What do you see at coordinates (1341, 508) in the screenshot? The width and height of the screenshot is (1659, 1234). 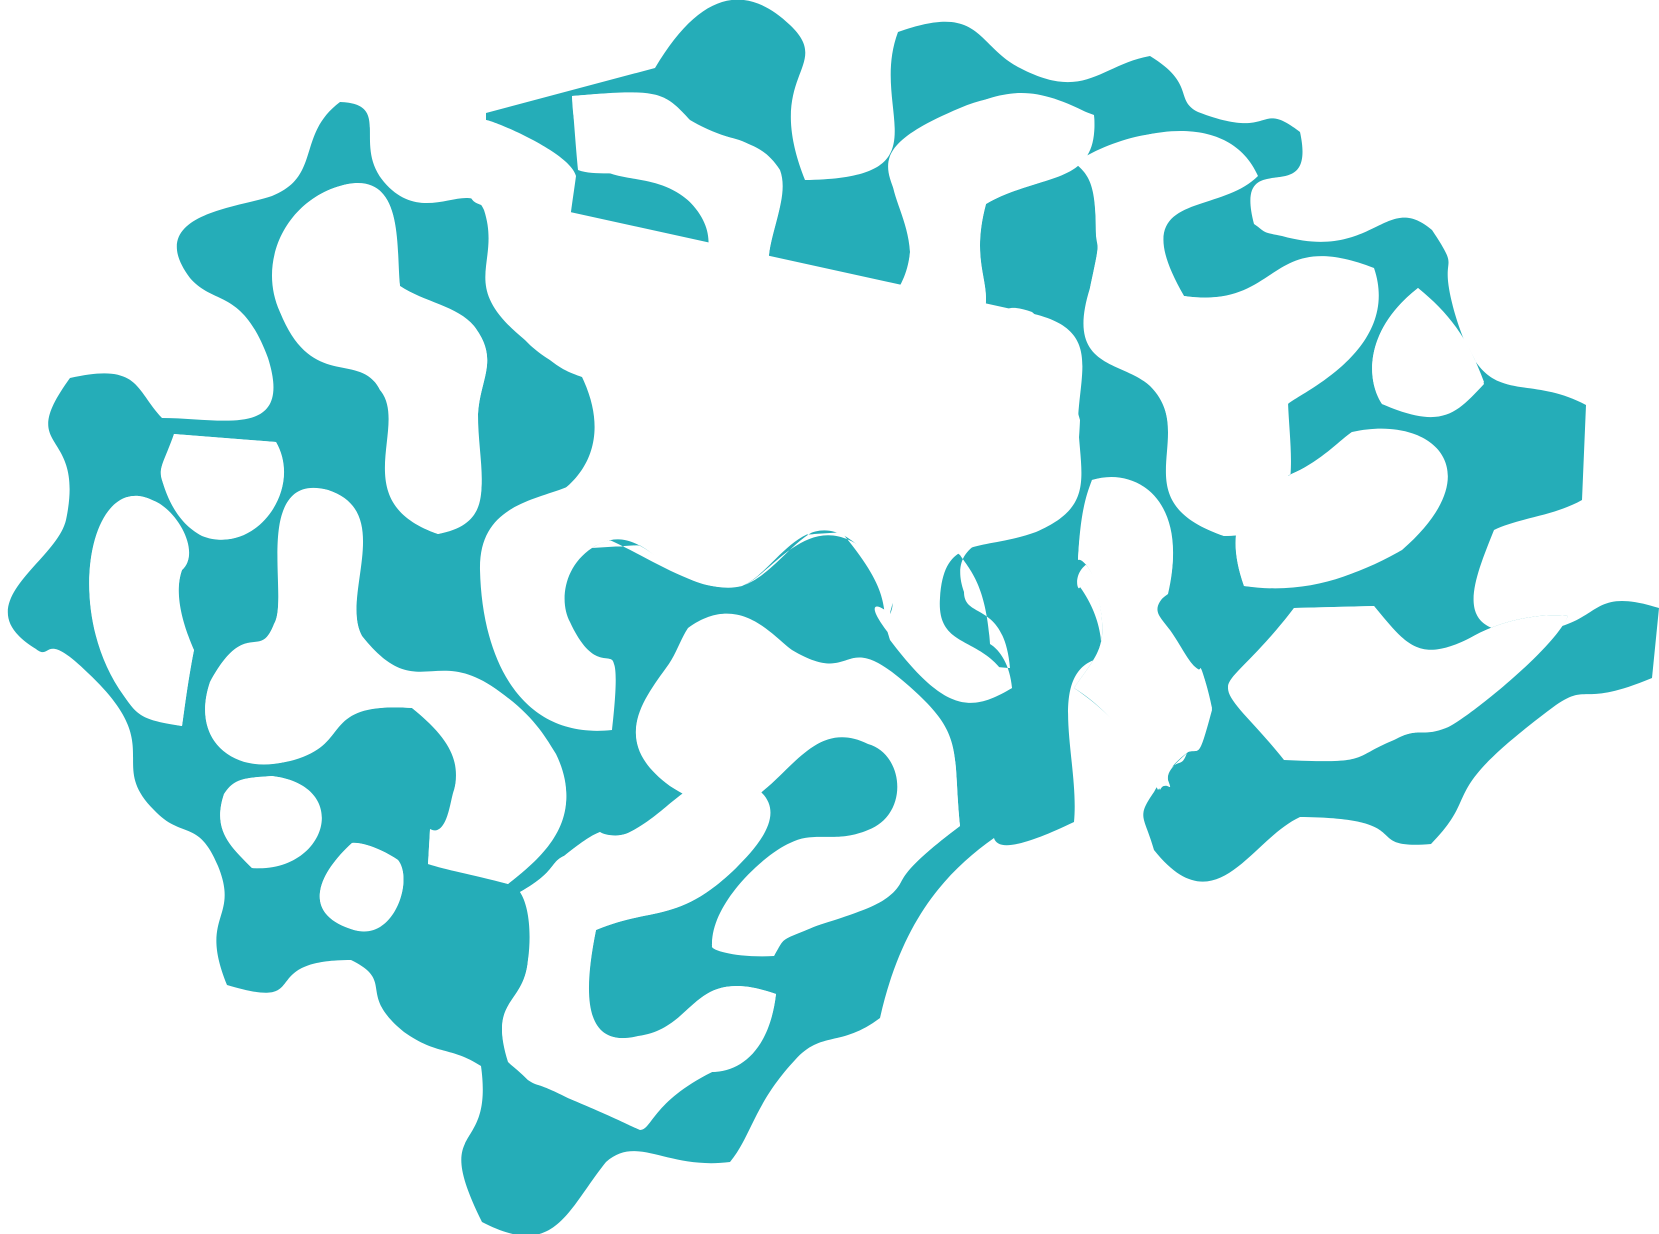 I see `channel-right-middle` at bounding box center [1341, 508].